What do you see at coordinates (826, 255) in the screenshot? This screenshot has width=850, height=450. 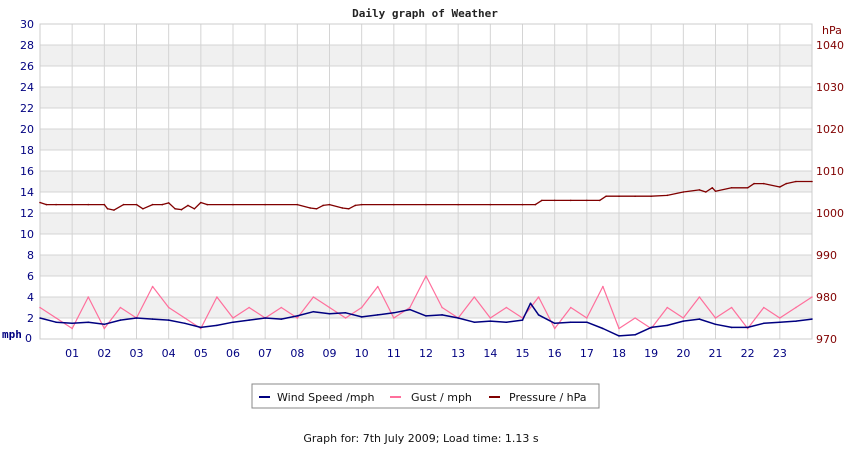 I see `right-tick-label: 990` at bounding box center [826, 255].